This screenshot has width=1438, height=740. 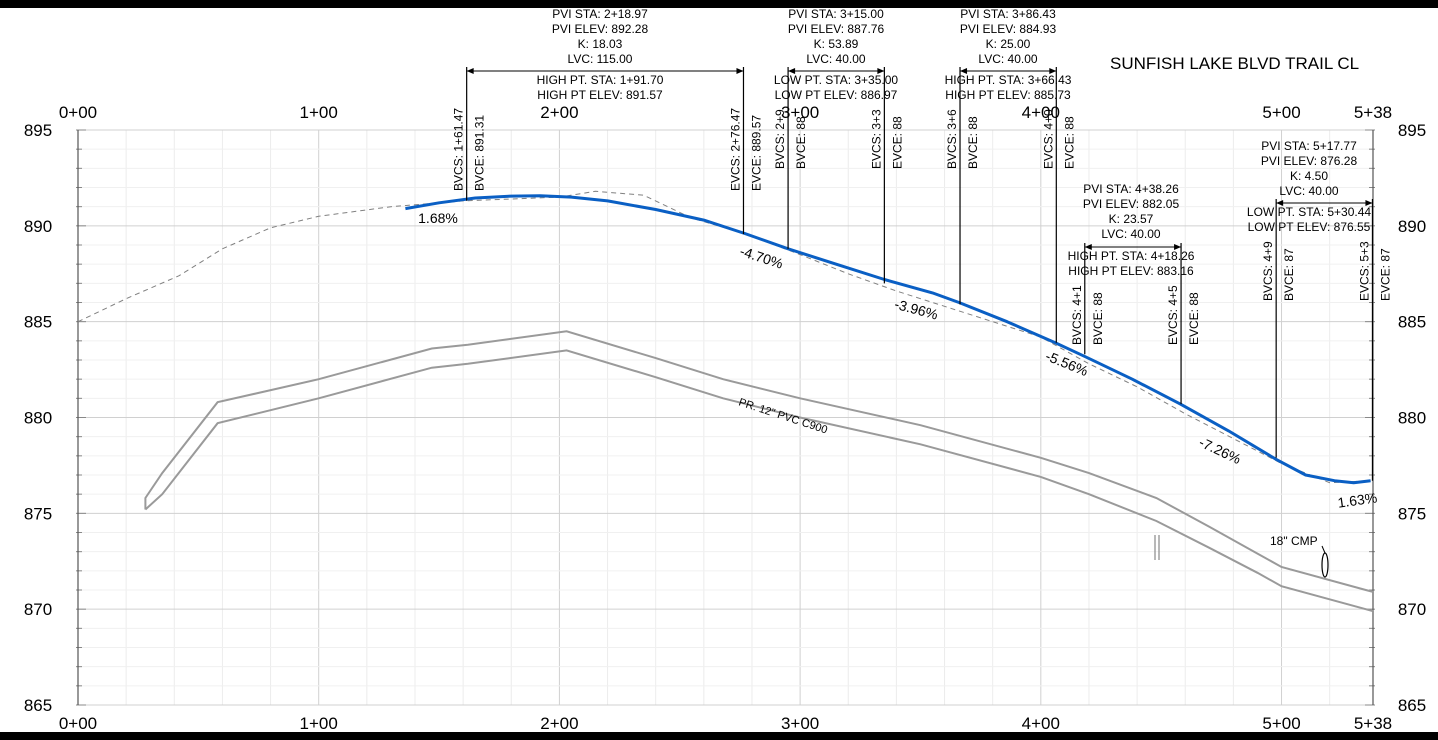 What do you see at coordinates (1173, 315) in the screenshot?
I see `evcs-label: EVCS: 4+5` at bounding box center [1173, 315].